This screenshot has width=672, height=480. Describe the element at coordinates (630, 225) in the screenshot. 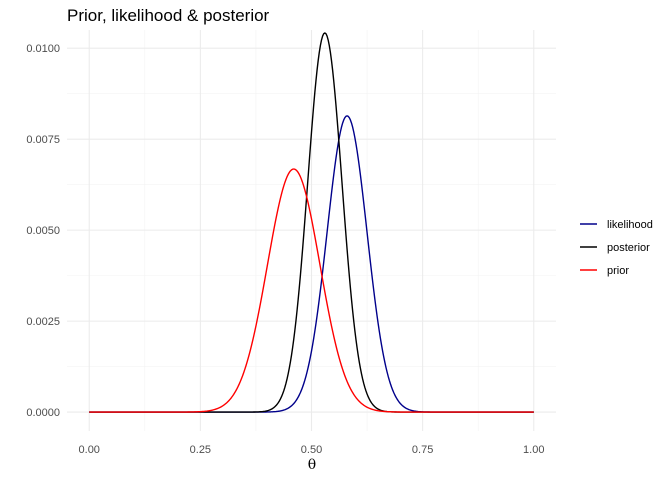

I see `legend-label-likelihood: likelihood` at that location.